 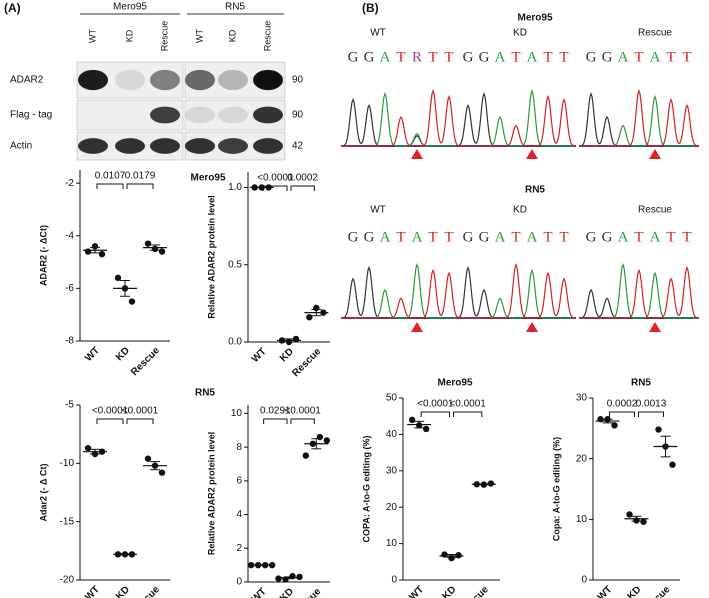 What do you see at coordinates (211, 493) in the screenshot?
I see `y-axis-label: Relative ADAR2 protein level` at bounding box center [211, 493].